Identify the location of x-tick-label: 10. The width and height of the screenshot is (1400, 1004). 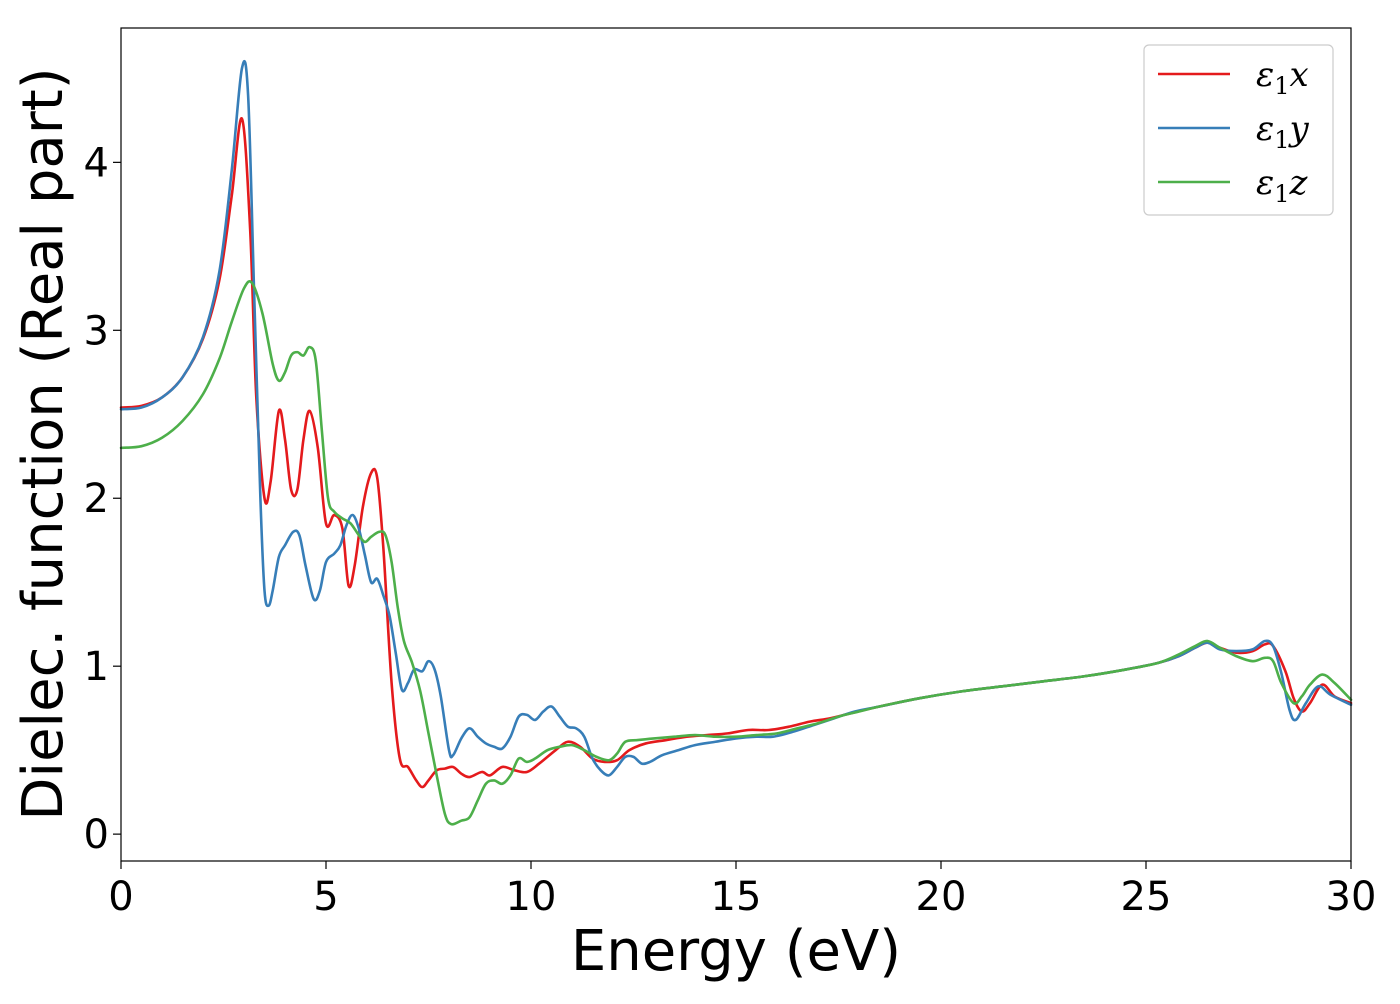
(531, 897).